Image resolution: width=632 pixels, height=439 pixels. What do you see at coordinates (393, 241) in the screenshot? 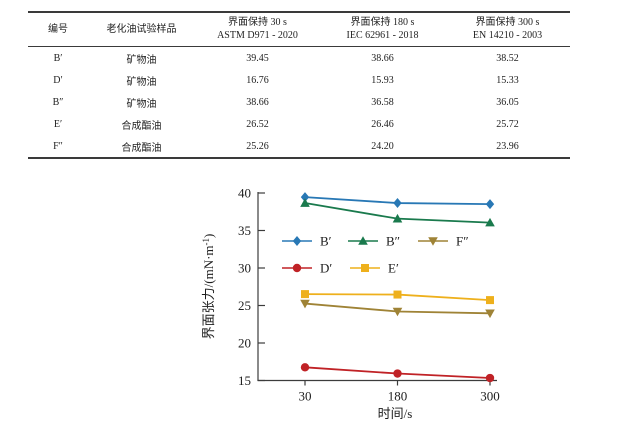
I see `legend-label: B″` at bounding box center [393, 241].